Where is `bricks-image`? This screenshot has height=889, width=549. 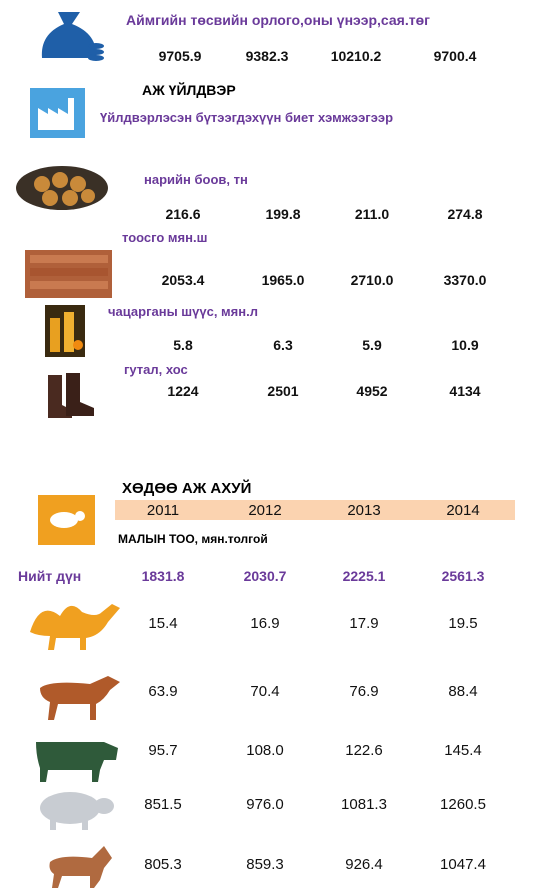
bricks-image is located at coordinates (68, 274).